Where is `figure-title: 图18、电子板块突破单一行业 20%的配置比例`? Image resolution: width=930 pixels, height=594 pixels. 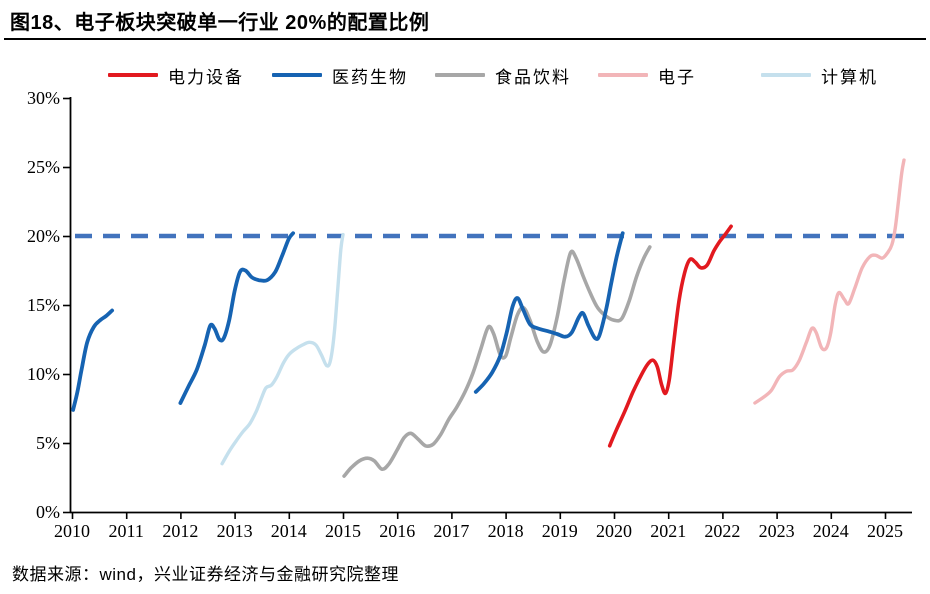
figure-title: 图18、电子板块突破单一行业 20%的配置比例 is located at coordinates (220, 23).